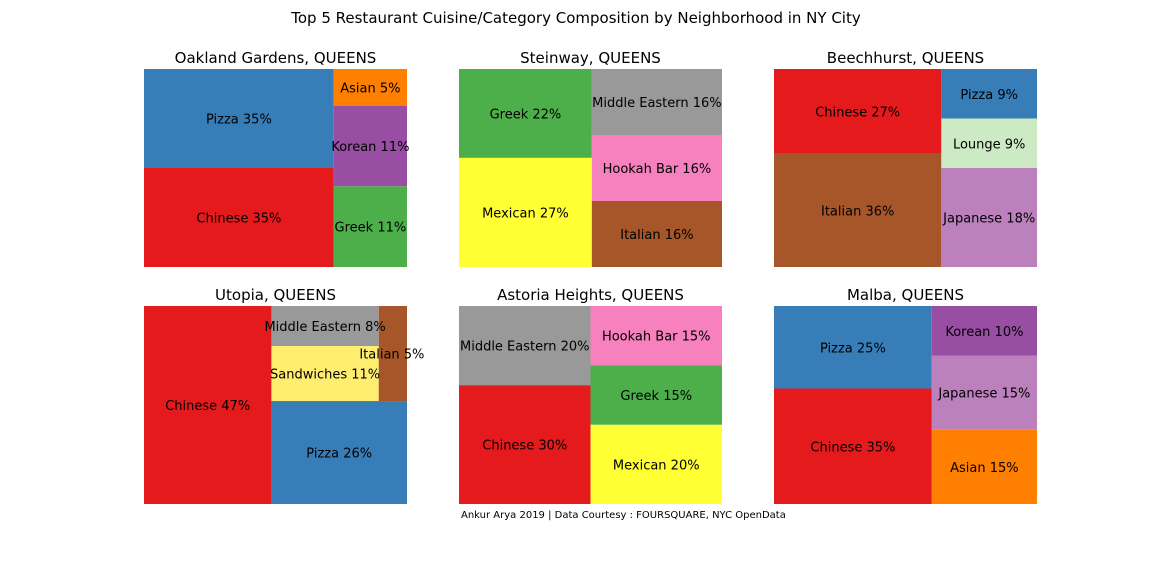 This screenshot has width=1152, height=576. I want to click on tile-label-hookah-bar: Hookah Bar 15%, so click(656, 337).